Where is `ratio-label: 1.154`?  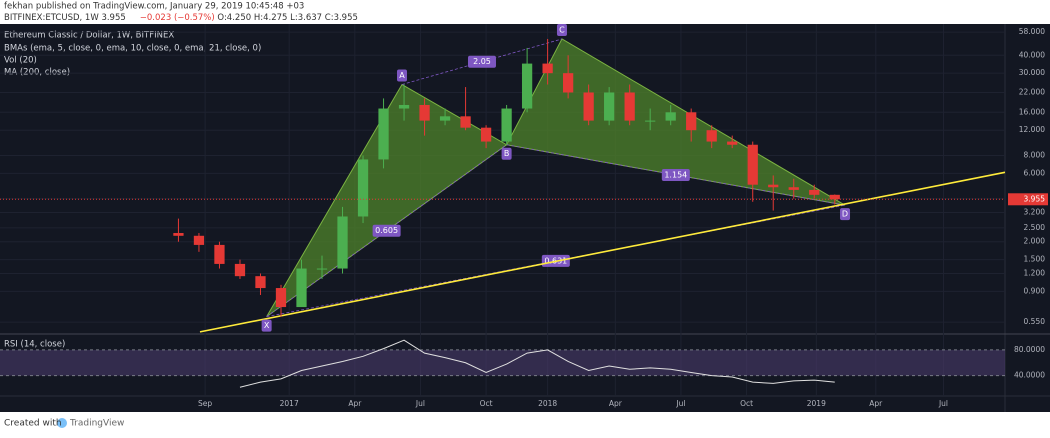
ratio-label: 1.154 is located at coordinates (675, 174).